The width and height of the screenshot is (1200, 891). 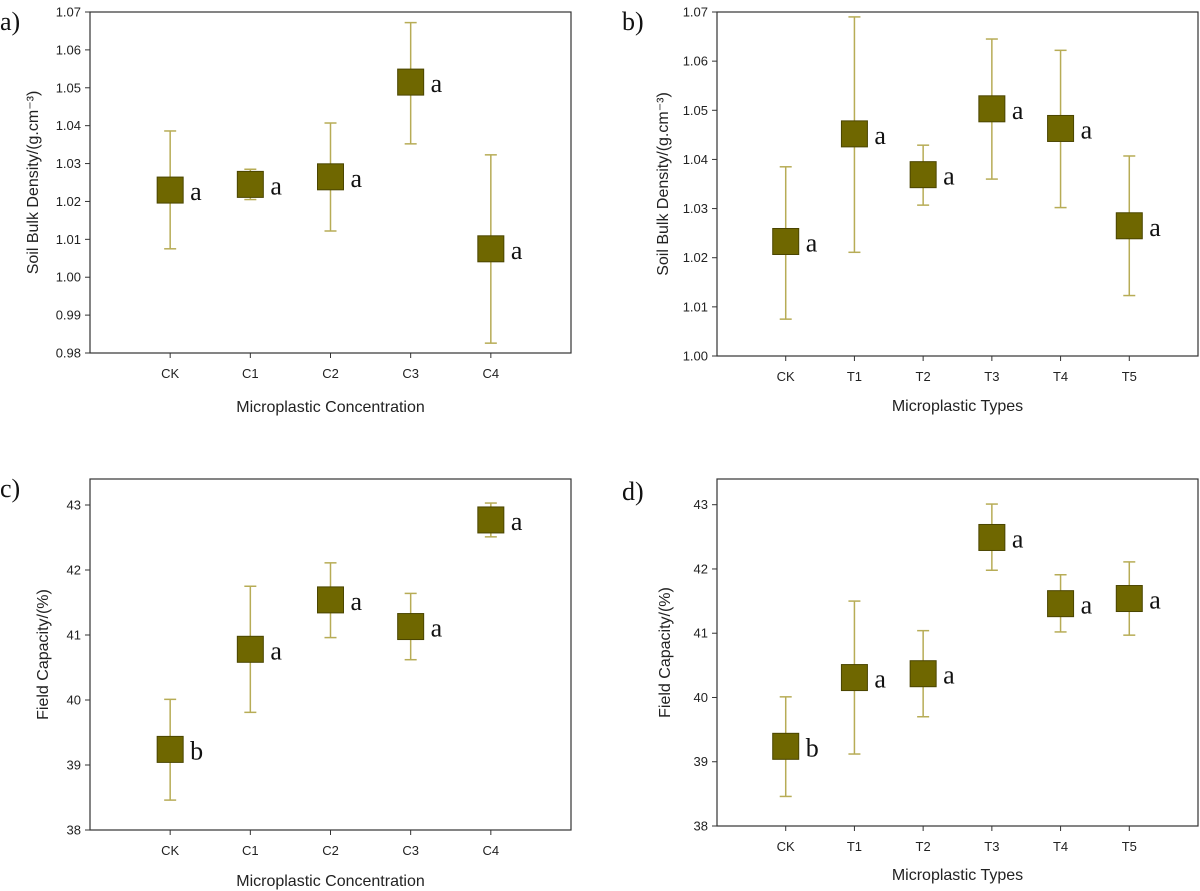 I want to click on panel-label: c), so click(x=10, y=488).